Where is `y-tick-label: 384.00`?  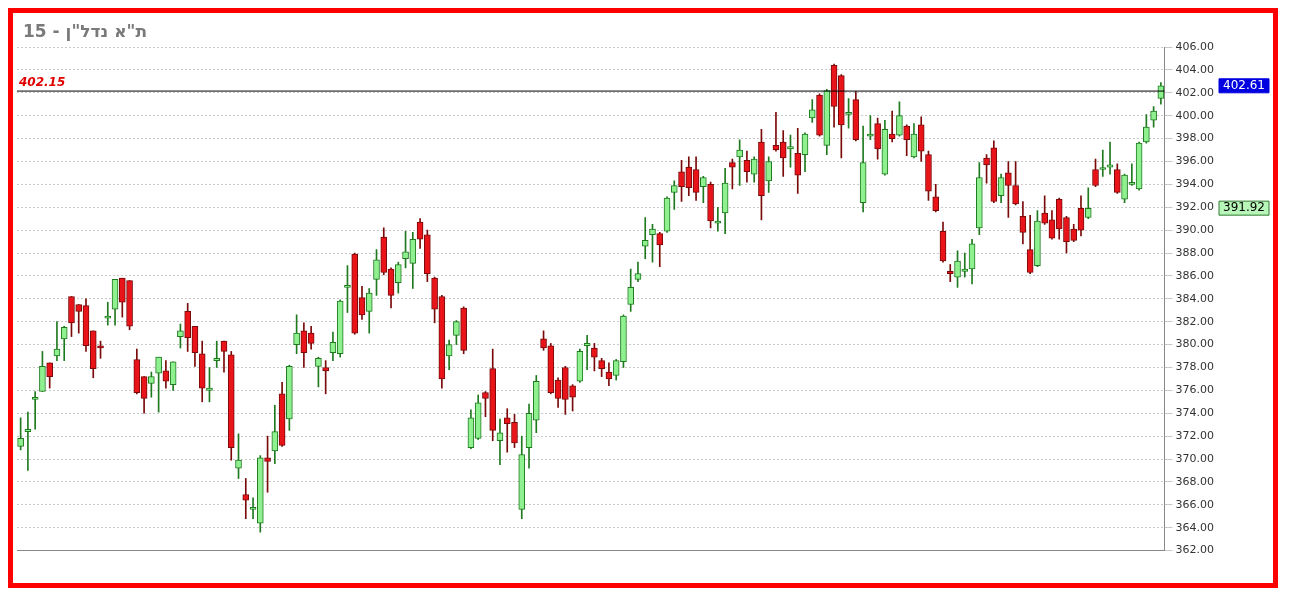
y-tick-label: 384.00 is located at coordinates (1195, 298).